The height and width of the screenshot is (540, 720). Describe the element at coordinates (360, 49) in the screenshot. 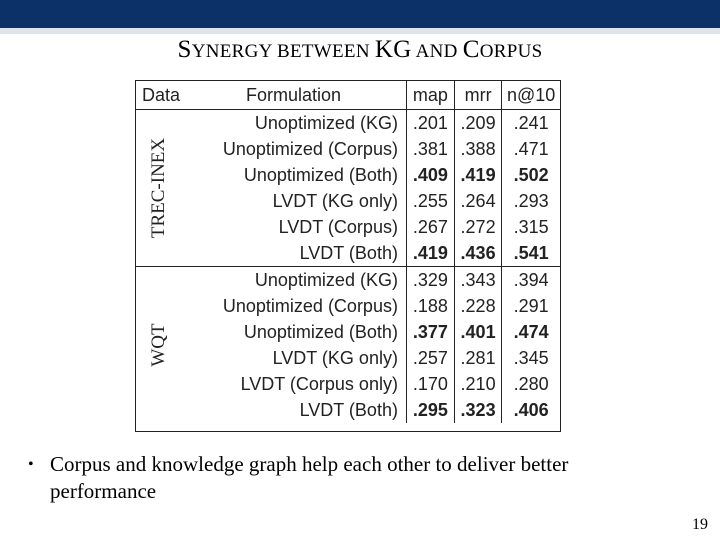

I see `slide-title: SYNERGY BETWEEN KG AND CORPUS` at that location.